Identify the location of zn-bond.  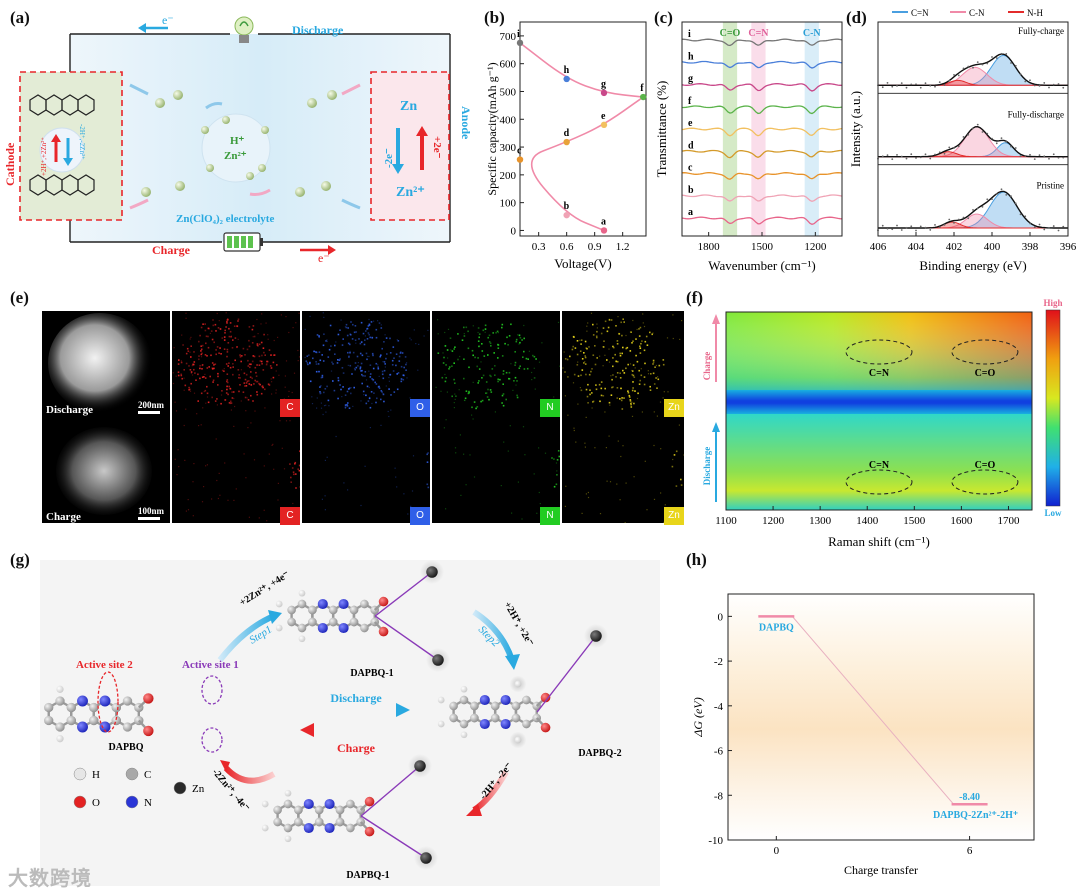
(566, 674).